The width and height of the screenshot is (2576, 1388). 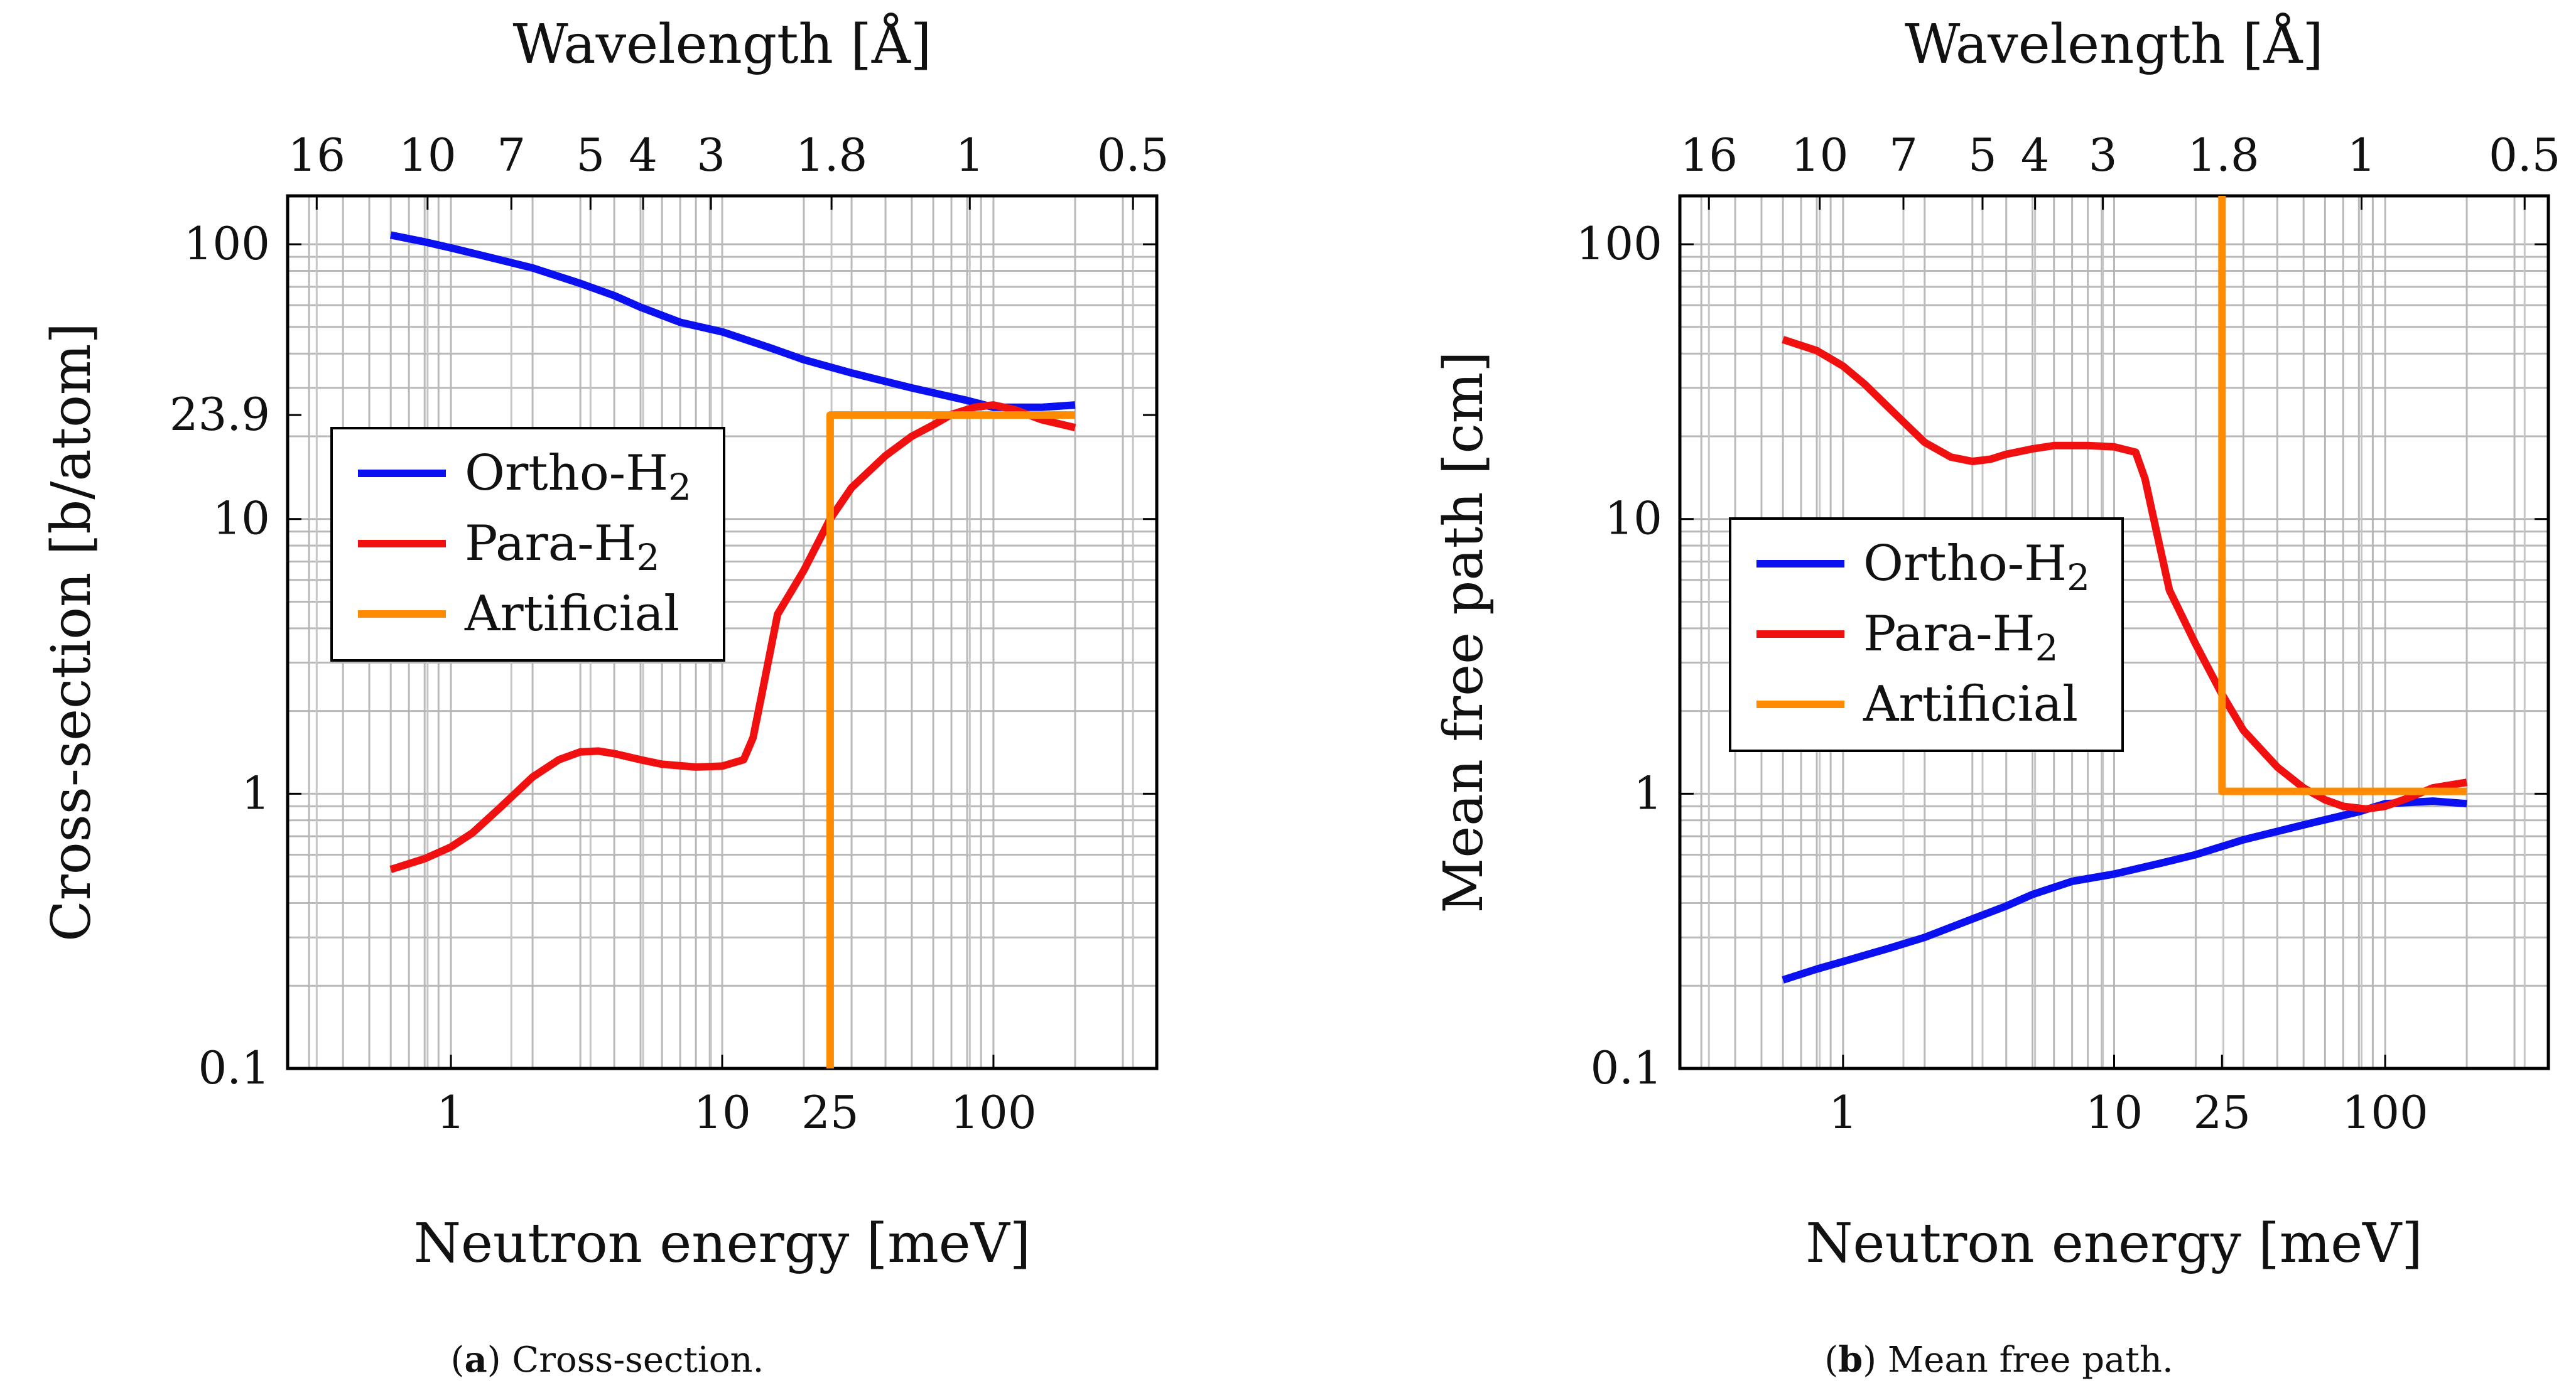 I want to click on para-h2-line, so click(x=2125, y=574).